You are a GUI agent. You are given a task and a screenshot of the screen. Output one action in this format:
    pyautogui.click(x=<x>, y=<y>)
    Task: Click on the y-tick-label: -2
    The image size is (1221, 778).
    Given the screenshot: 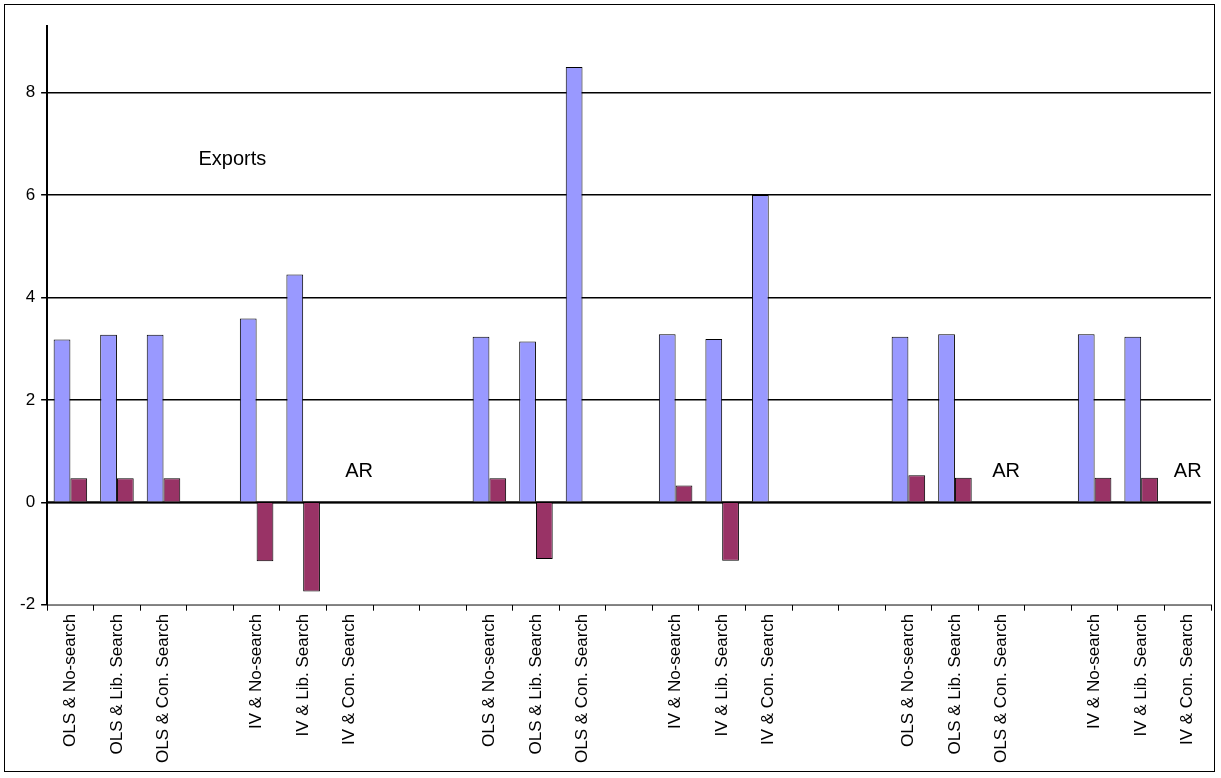 What is the action you would take?
    pyautogui.click(x=27, y=604)
    